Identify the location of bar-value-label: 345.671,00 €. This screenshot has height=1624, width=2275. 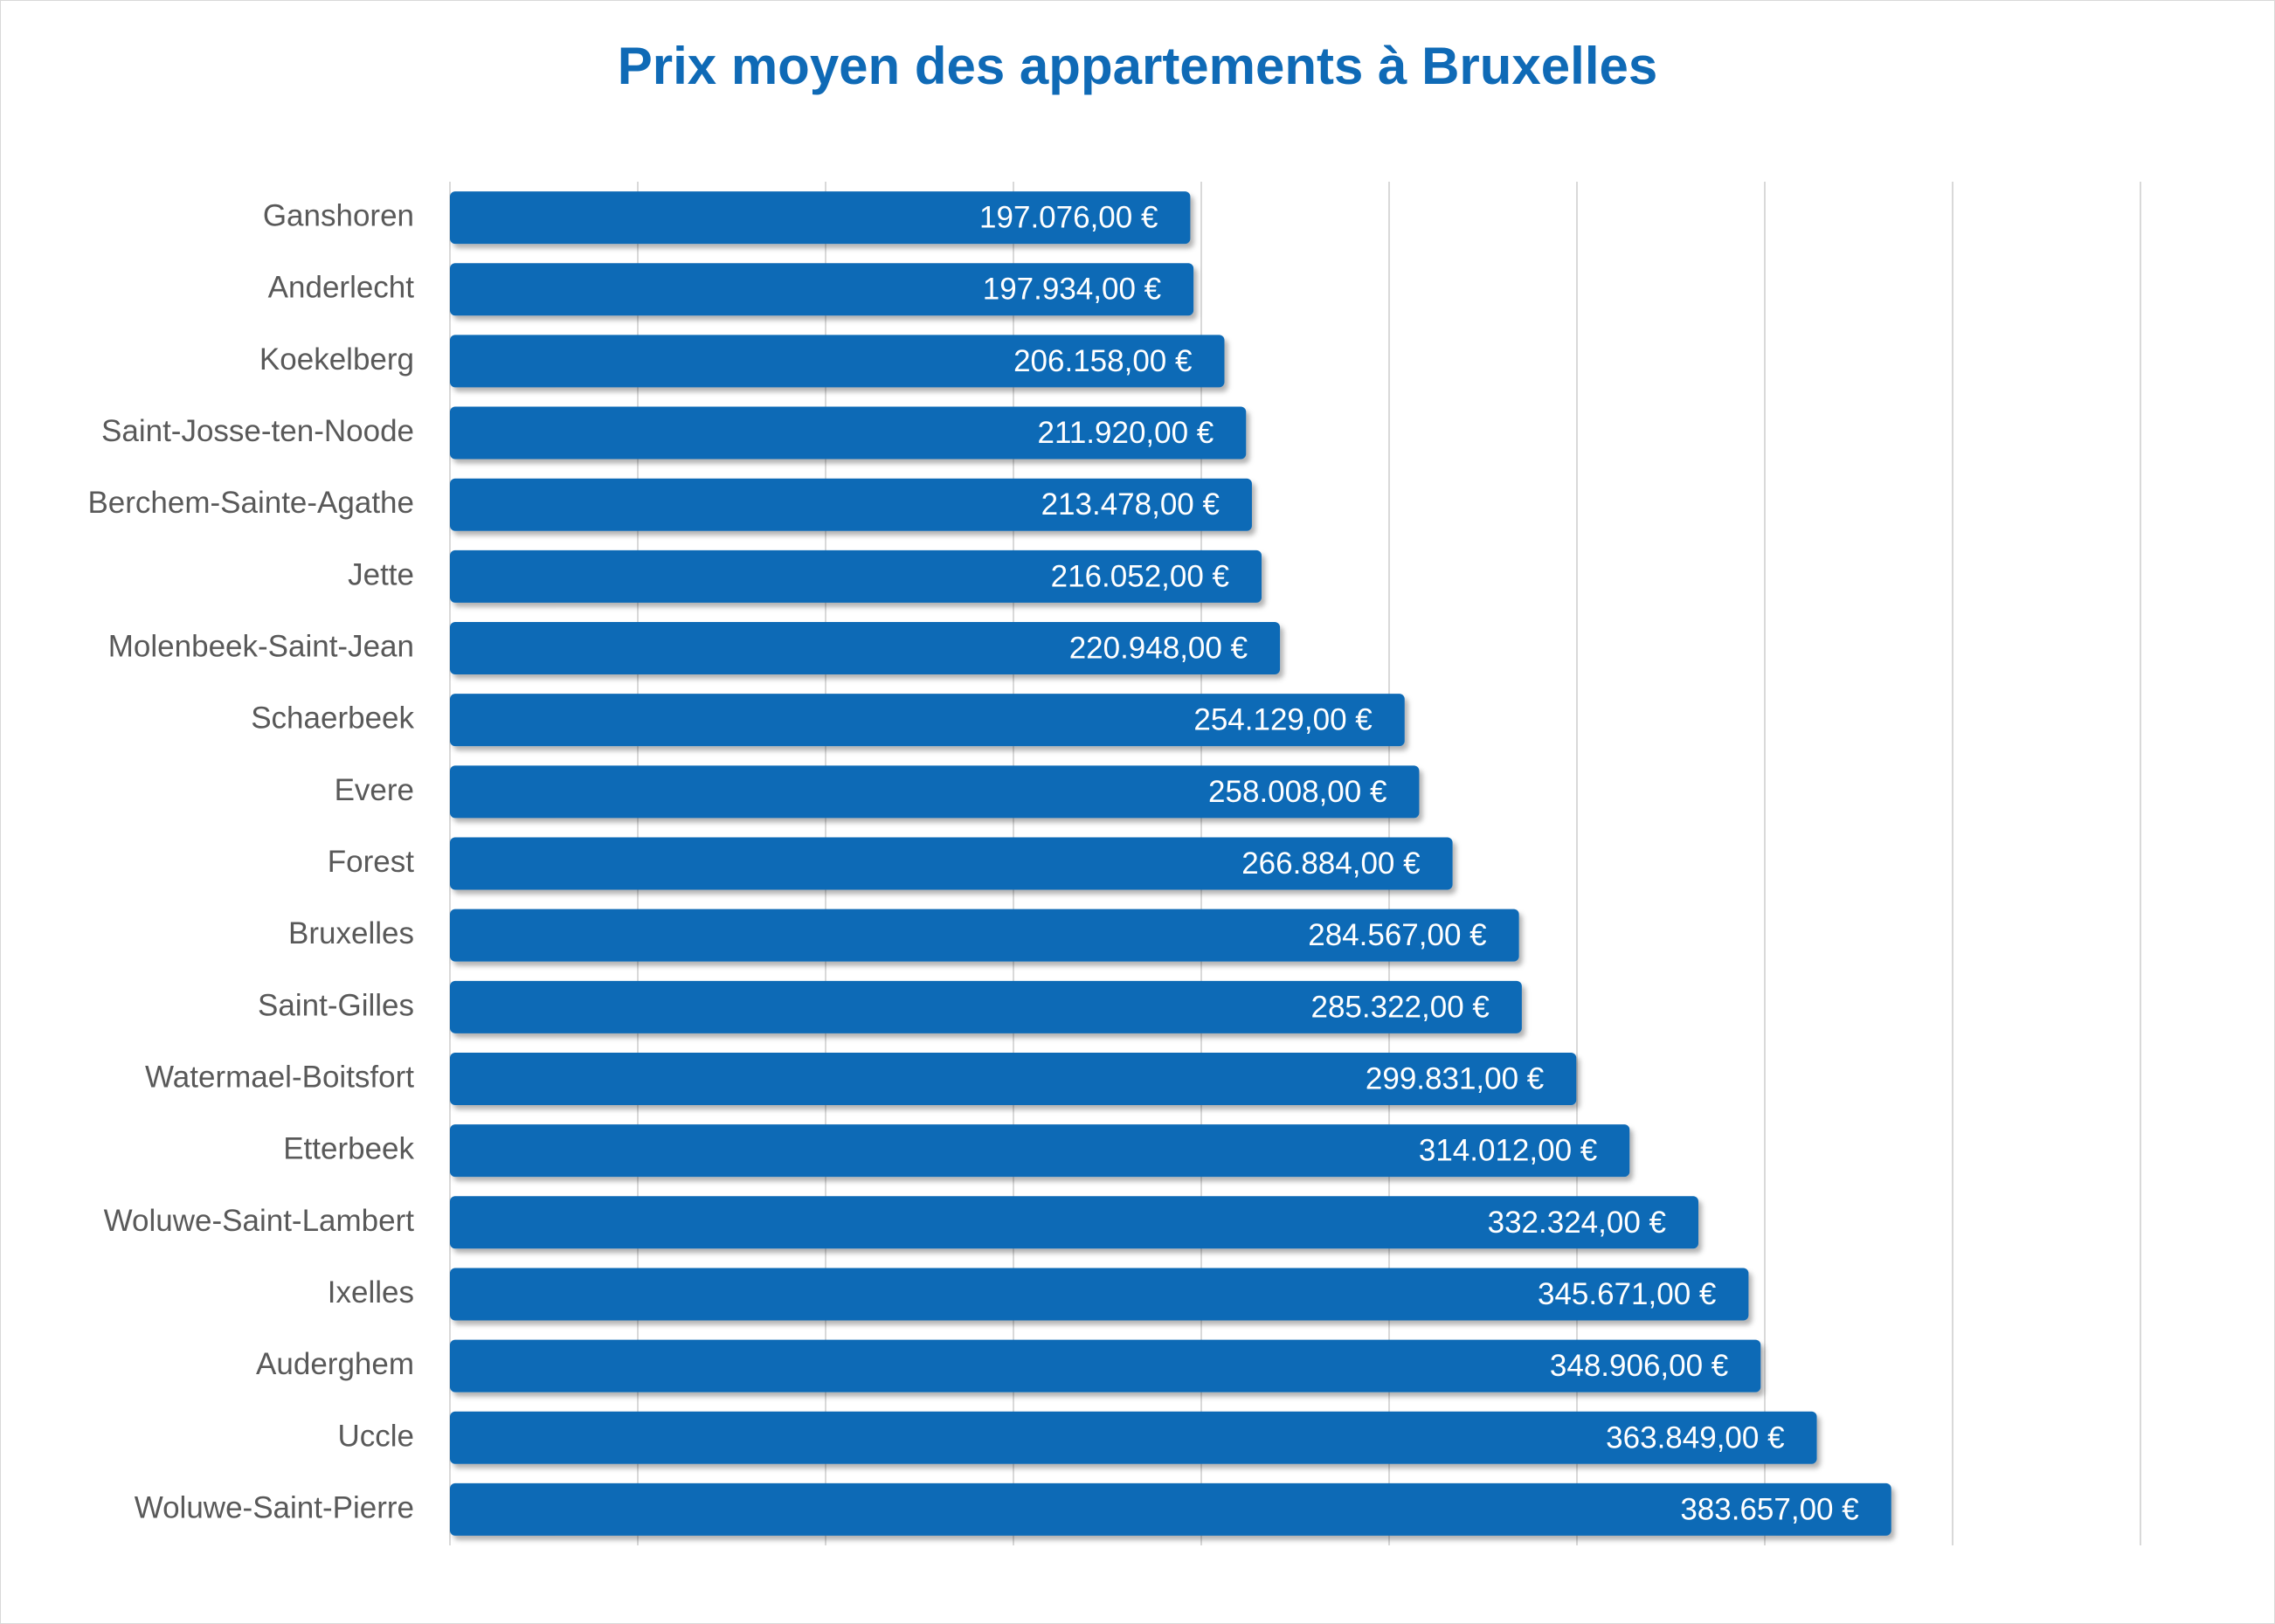
(1627, 1294).